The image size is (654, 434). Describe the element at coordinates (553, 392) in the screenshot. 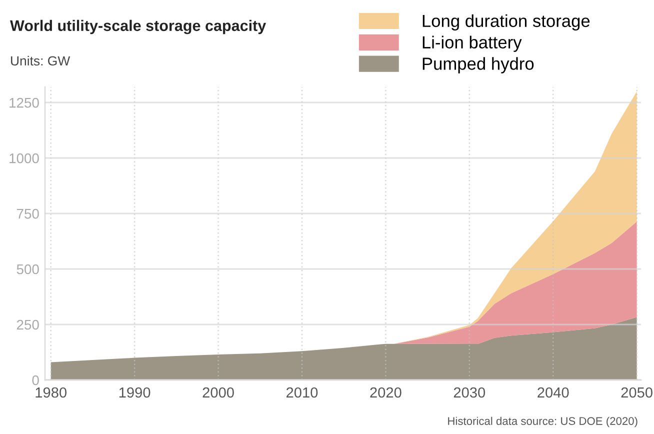

I see `x-tick-label: 2040` at that location.